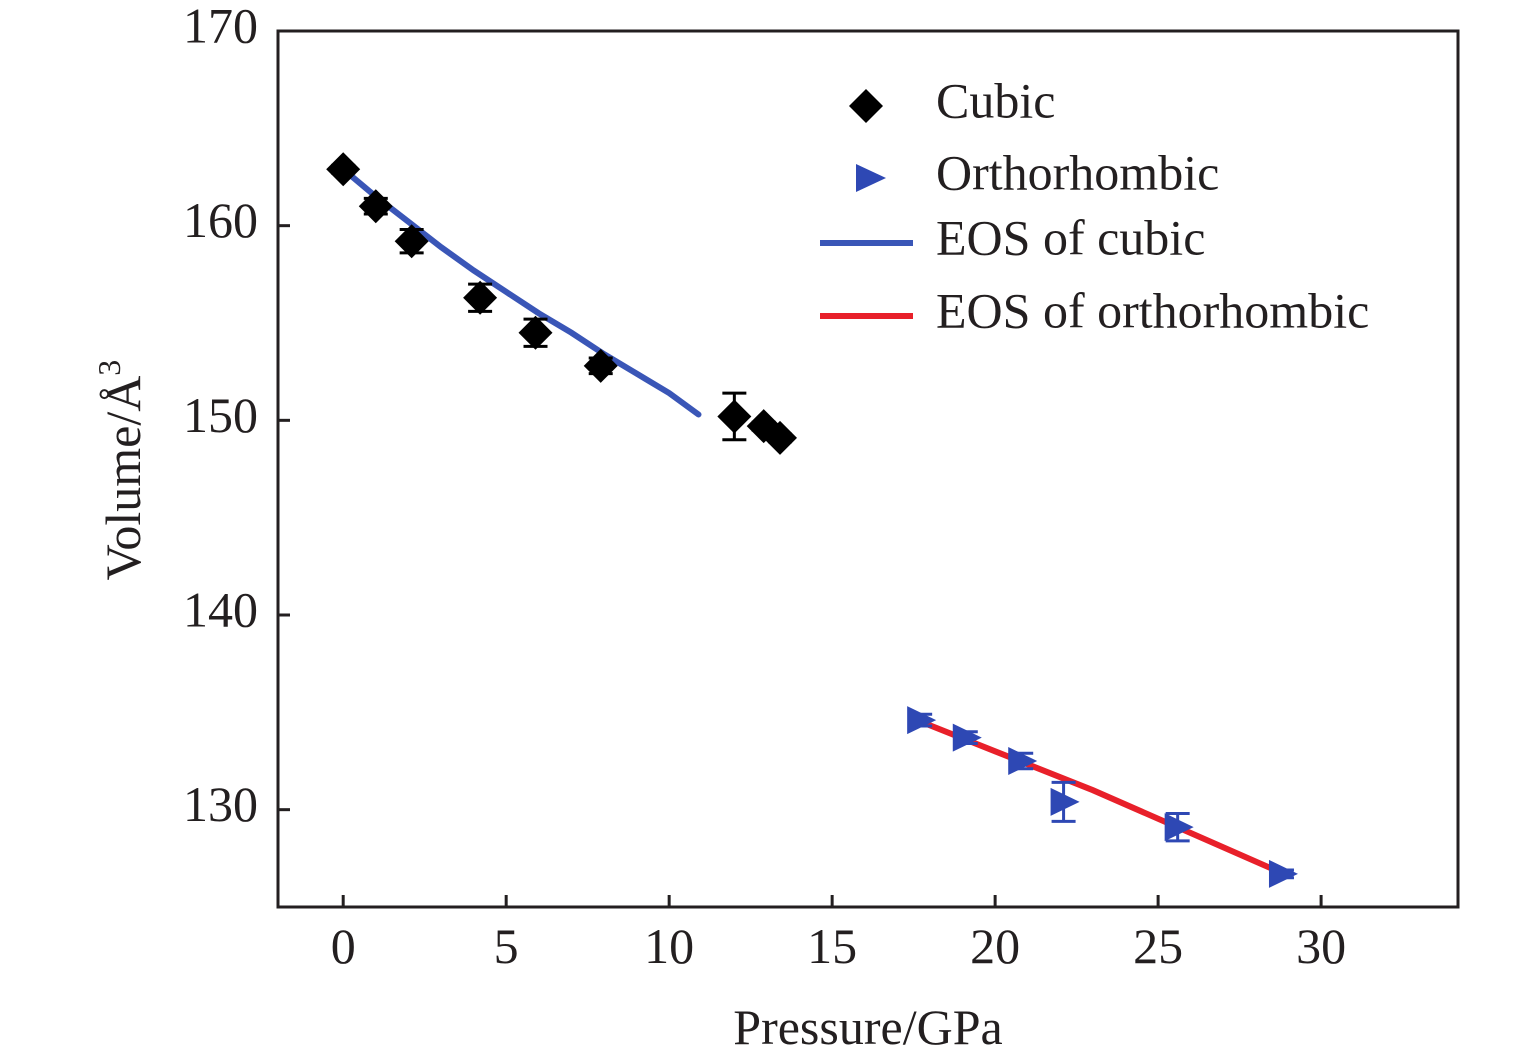 The width and height of the screenshot is (1535, 1061). I want to click on x-tick-label: 10, so click(669, 946).